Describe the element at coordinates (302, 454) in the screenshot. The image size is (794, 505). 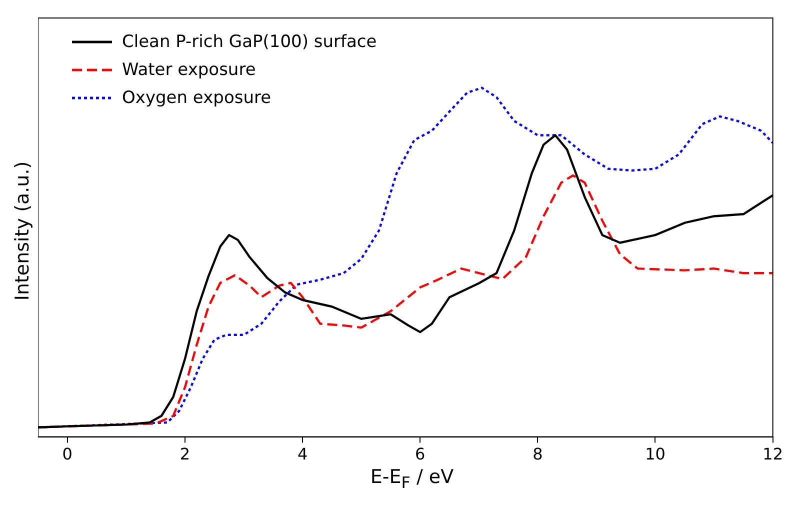
I see `x-tick-label: 4` at that location.